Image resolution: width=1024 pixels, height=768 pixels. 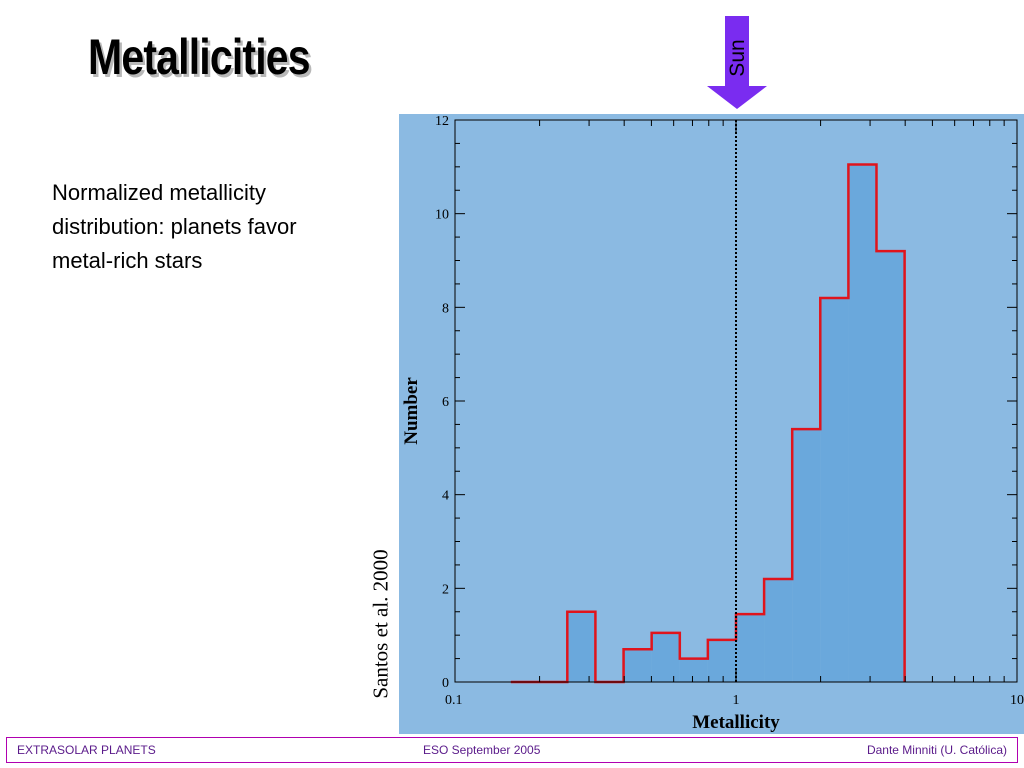 I want to click on footer-center: ESO September 2005, so click(x=482, y=750).